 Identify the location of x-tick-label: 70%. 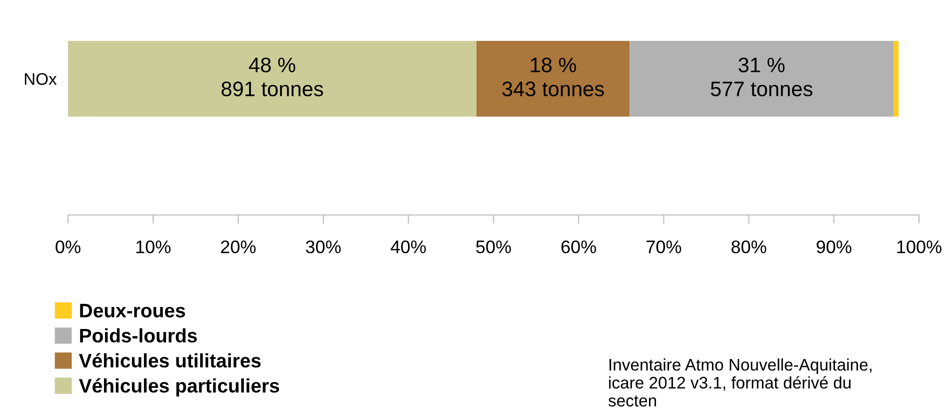
(664, 247).